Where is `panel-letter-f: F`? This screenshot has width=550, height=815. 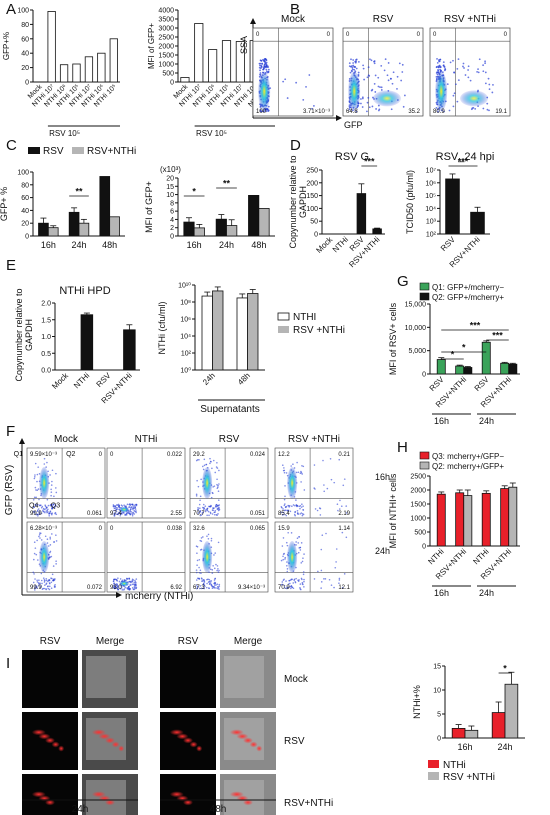
panel-letter-f: F is located at coordinates (10, 431).